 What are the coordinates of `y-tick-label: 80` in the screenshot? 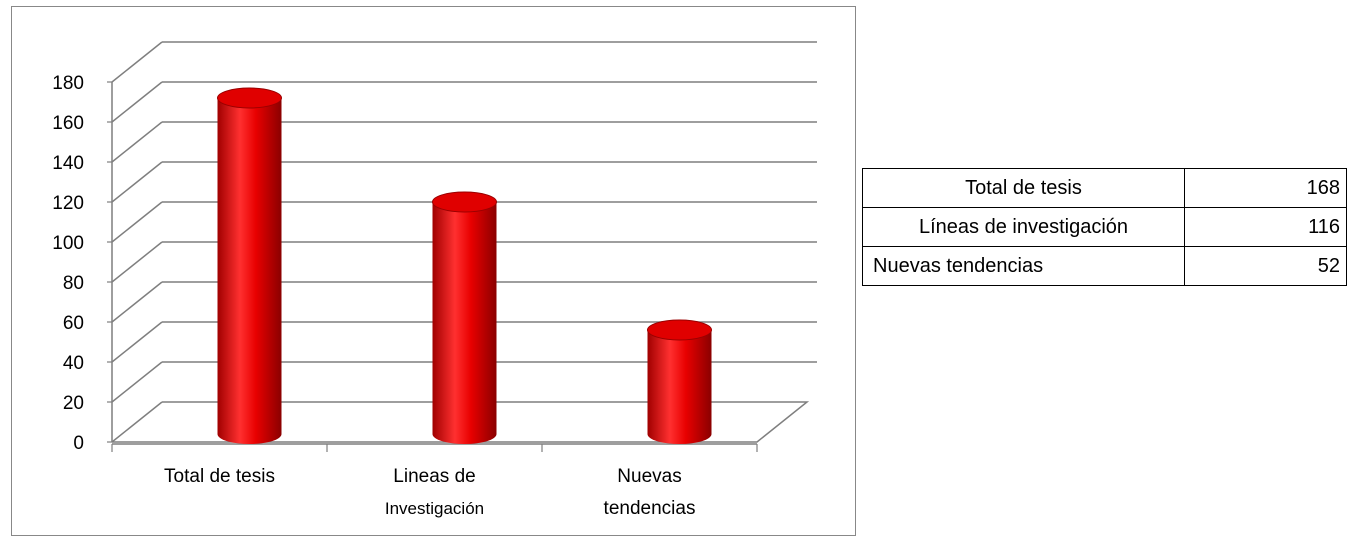 It's located at (73, 283).